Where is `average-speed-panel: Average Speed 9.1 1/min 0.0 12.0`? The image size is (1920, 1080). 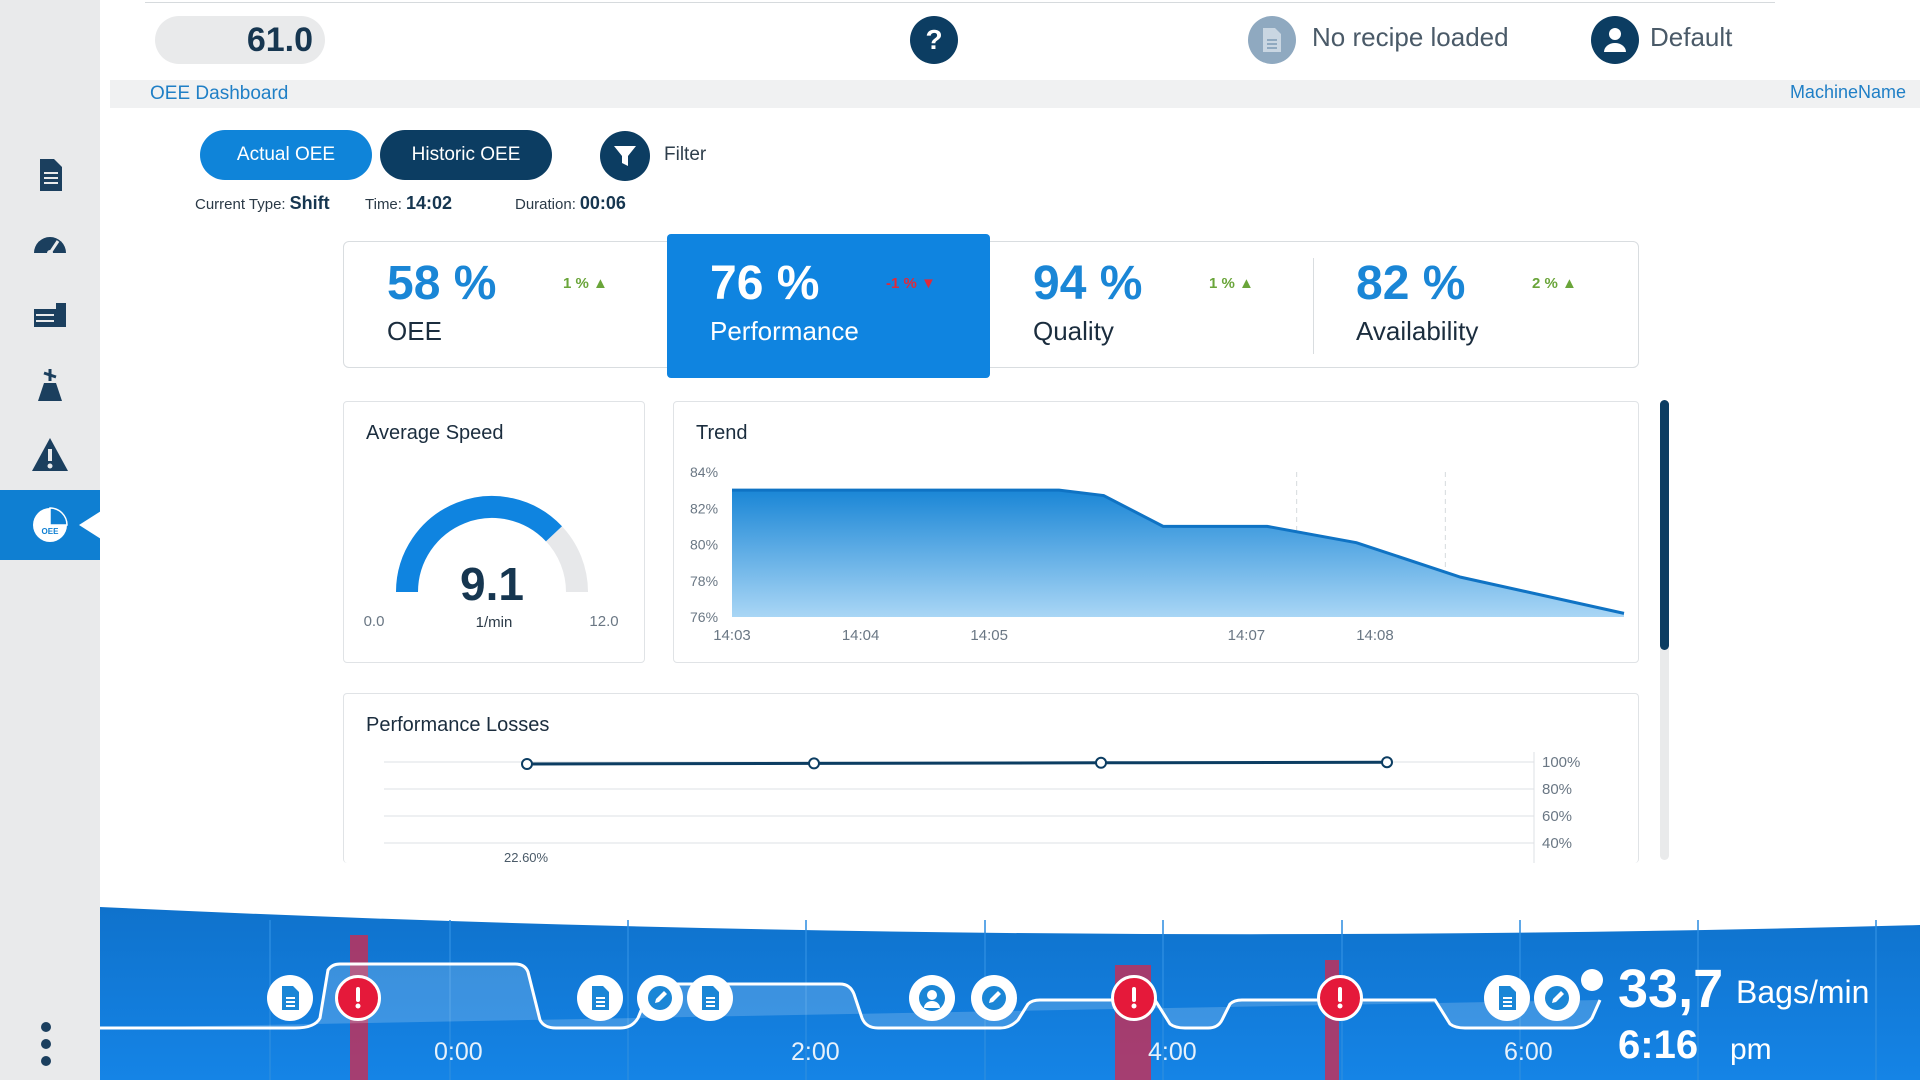
average-speed-panel: Average Speed 9.1 1/min 0.0 12.0 is located at coordinates (494, 532).